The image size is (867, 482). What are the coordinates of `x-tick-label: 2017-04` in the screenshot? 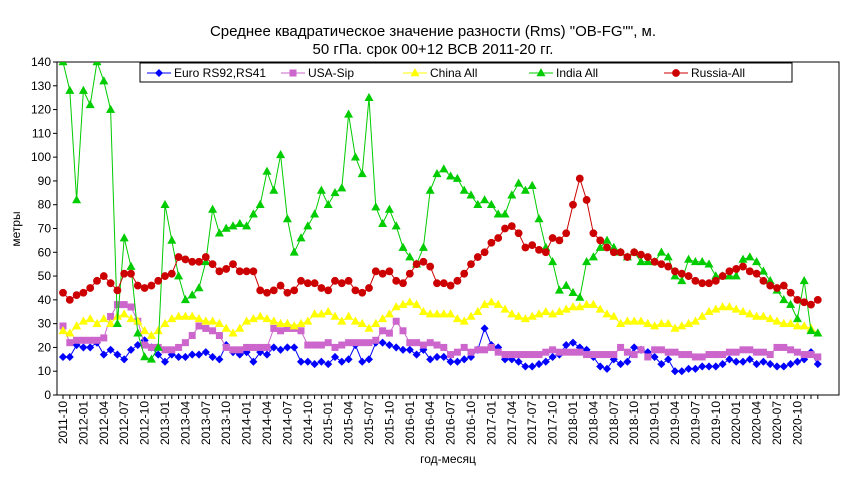 It's located at (512, 423).